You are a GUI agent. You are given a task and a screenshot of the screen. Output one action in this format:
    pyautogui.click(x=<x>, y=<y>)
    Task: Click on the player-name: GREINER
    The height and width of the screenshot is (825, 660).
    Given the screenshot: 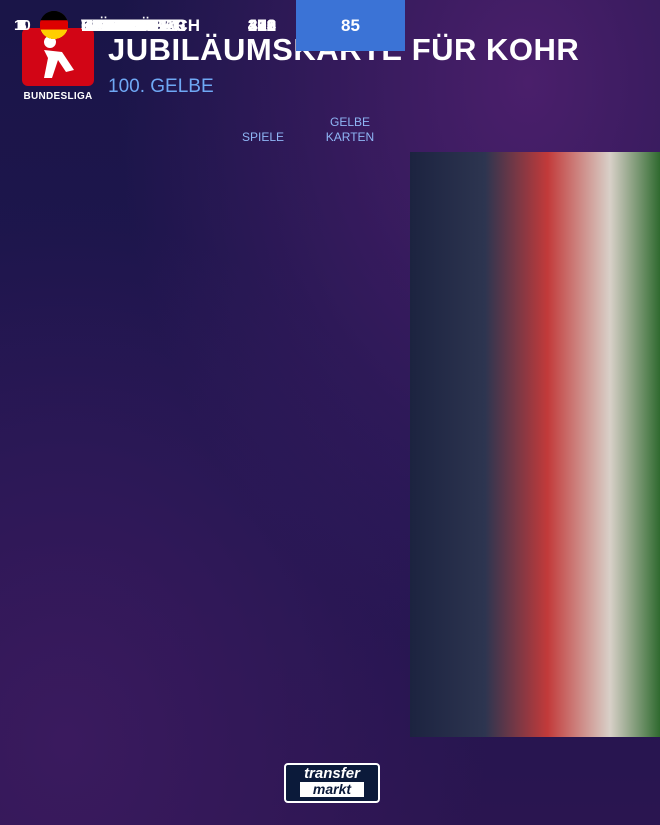 What is the action you would take?
    pyautogui.click(x=120, y=25)
    